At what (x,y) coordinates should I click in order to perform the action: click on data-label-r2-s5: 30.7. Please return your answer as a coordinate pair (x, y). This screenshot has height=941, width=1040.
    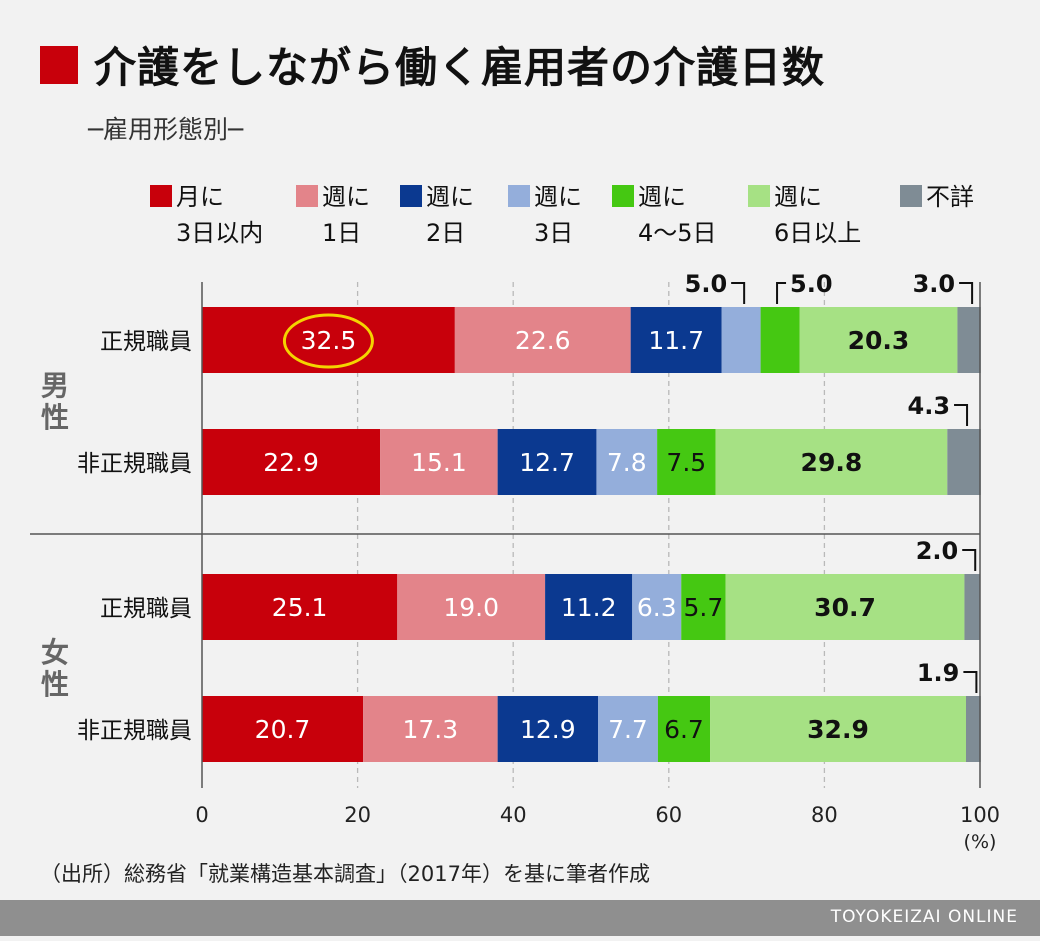
    Looking at the image, I should click on (845, 607).